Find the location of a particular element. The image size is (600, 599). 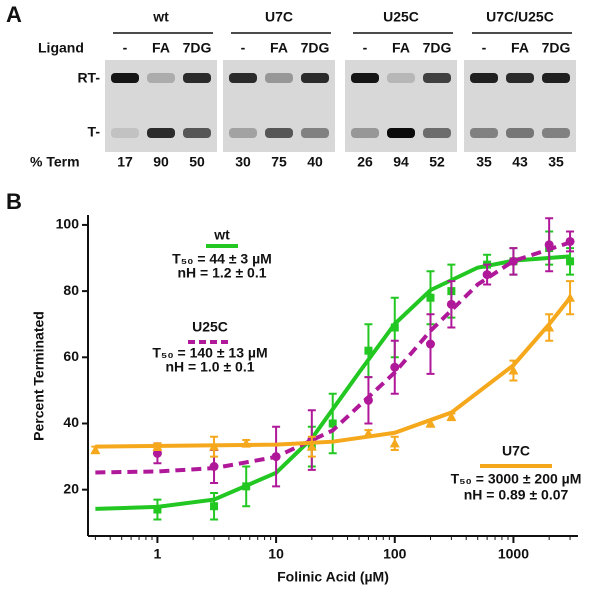

term-value: 17 is located at coordinates (125, 162).